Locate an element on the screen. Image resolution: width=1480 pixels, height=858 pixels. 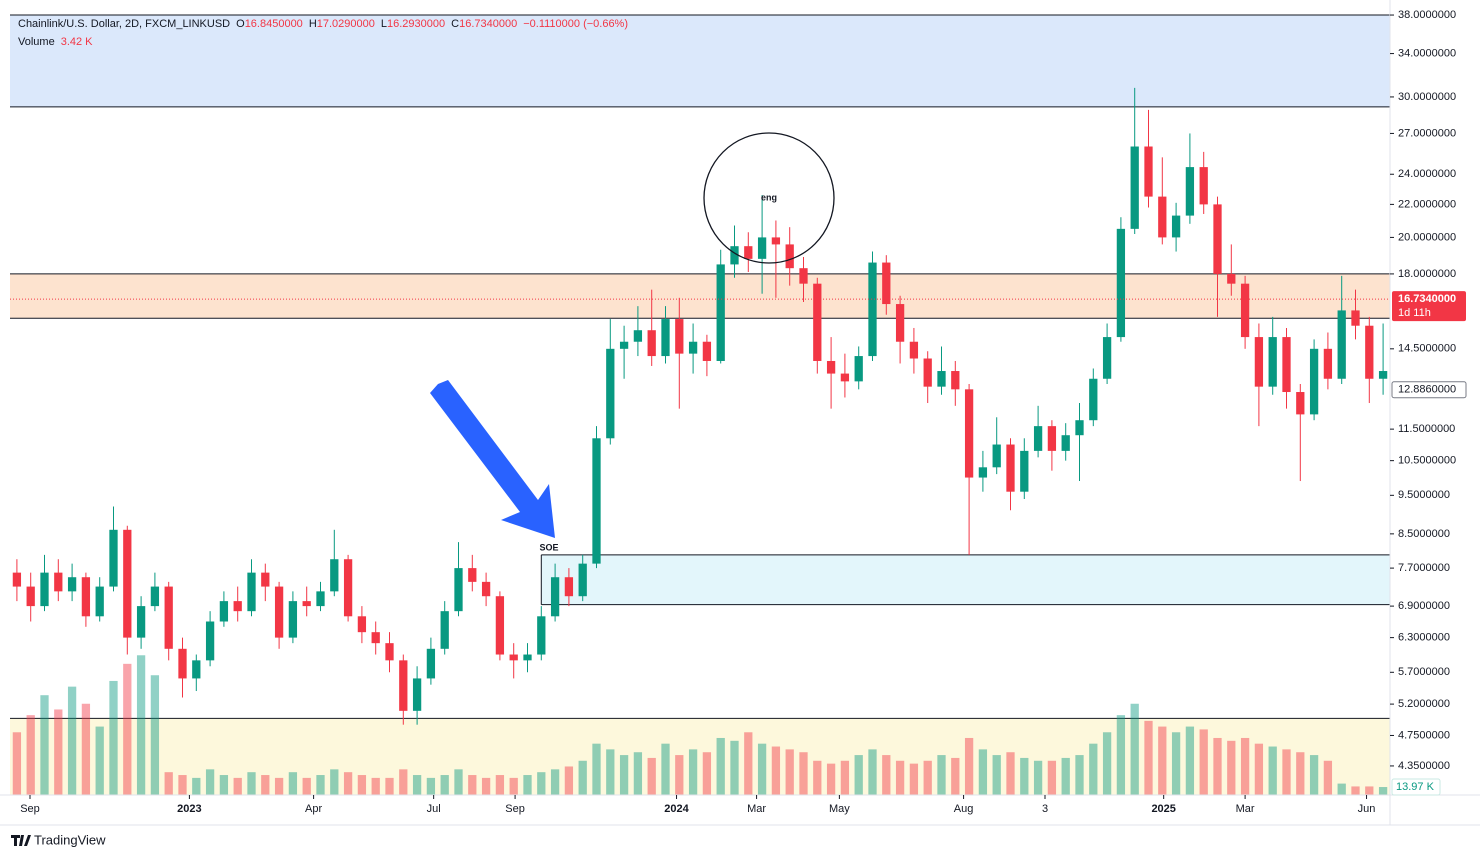
y-tick-label: 9.5000000 is located at coordinates (1424, 495).